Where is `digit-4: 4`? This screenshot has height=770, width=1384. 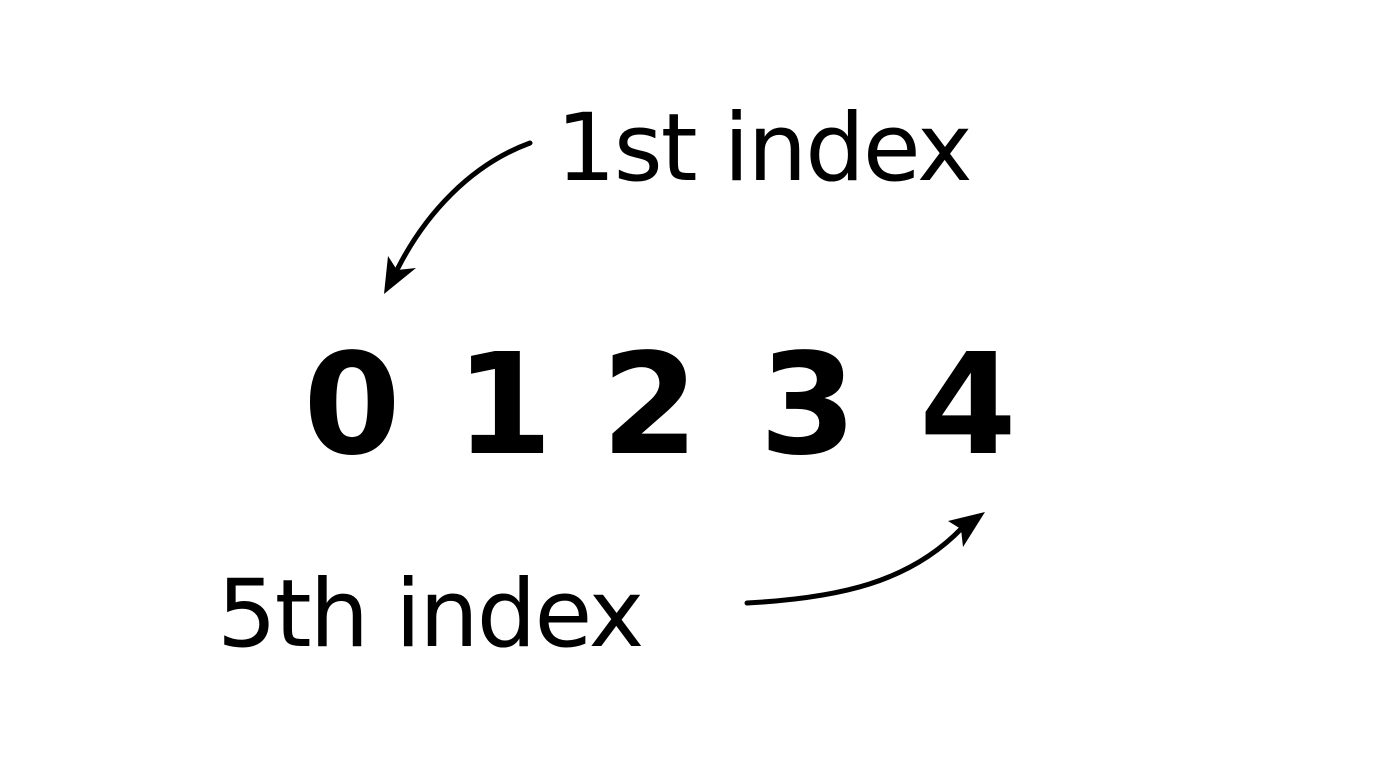
digit-4: 4 is located at coordinates (967, 405).